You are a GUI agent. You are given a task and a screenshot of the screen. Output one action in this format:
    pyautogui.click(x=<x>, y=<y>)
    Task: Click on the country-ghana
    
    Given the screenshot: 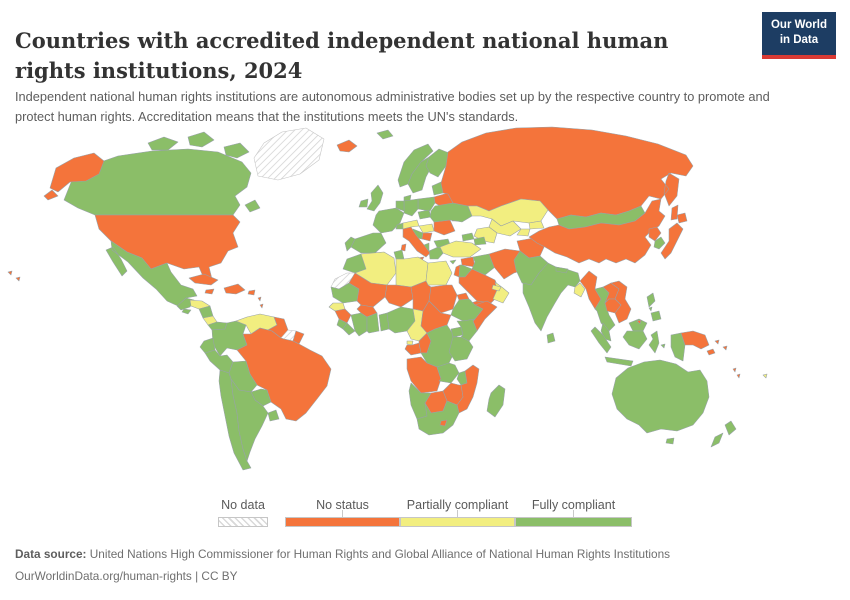 What is the action you would take?
    pyautogui.click(x=373, y=323)
    